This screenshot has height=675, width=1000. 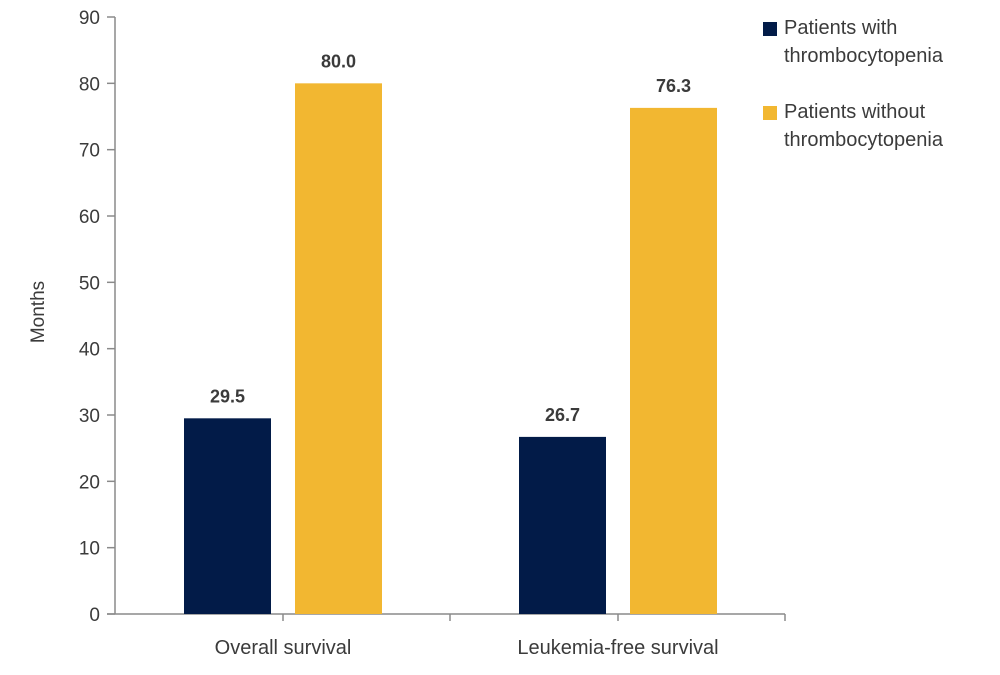 What do you see at coordinates (89, 549) in the screenshot?
I see `y-tick-label: 10` at bounding box center [89, 549].